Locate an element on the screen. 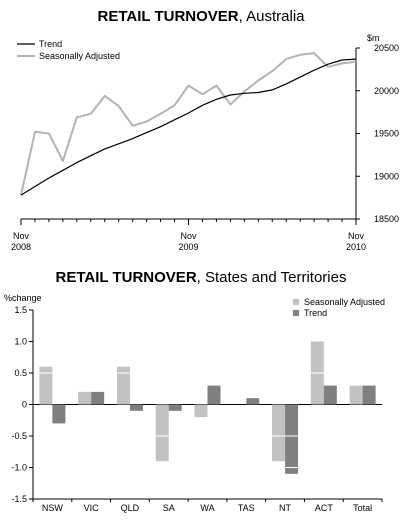 This screenshot has width=402, height=521. x-tick-label: Total is located at coordinates (362, 508).